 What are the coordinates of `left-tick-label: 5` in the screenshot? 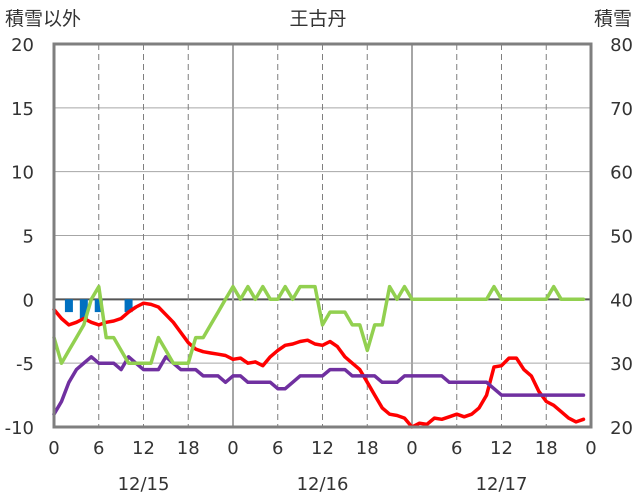 It's located at (28, 237).